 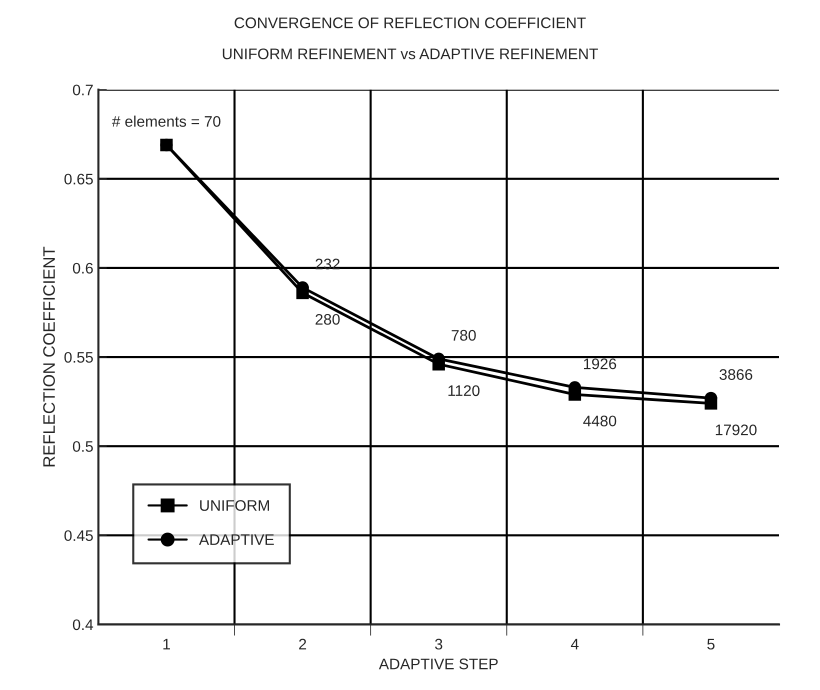 What do you see at coordinates (302, 644) in the screenshot?
I see `x-tick-label: 2` at bounding box center [302, 644].